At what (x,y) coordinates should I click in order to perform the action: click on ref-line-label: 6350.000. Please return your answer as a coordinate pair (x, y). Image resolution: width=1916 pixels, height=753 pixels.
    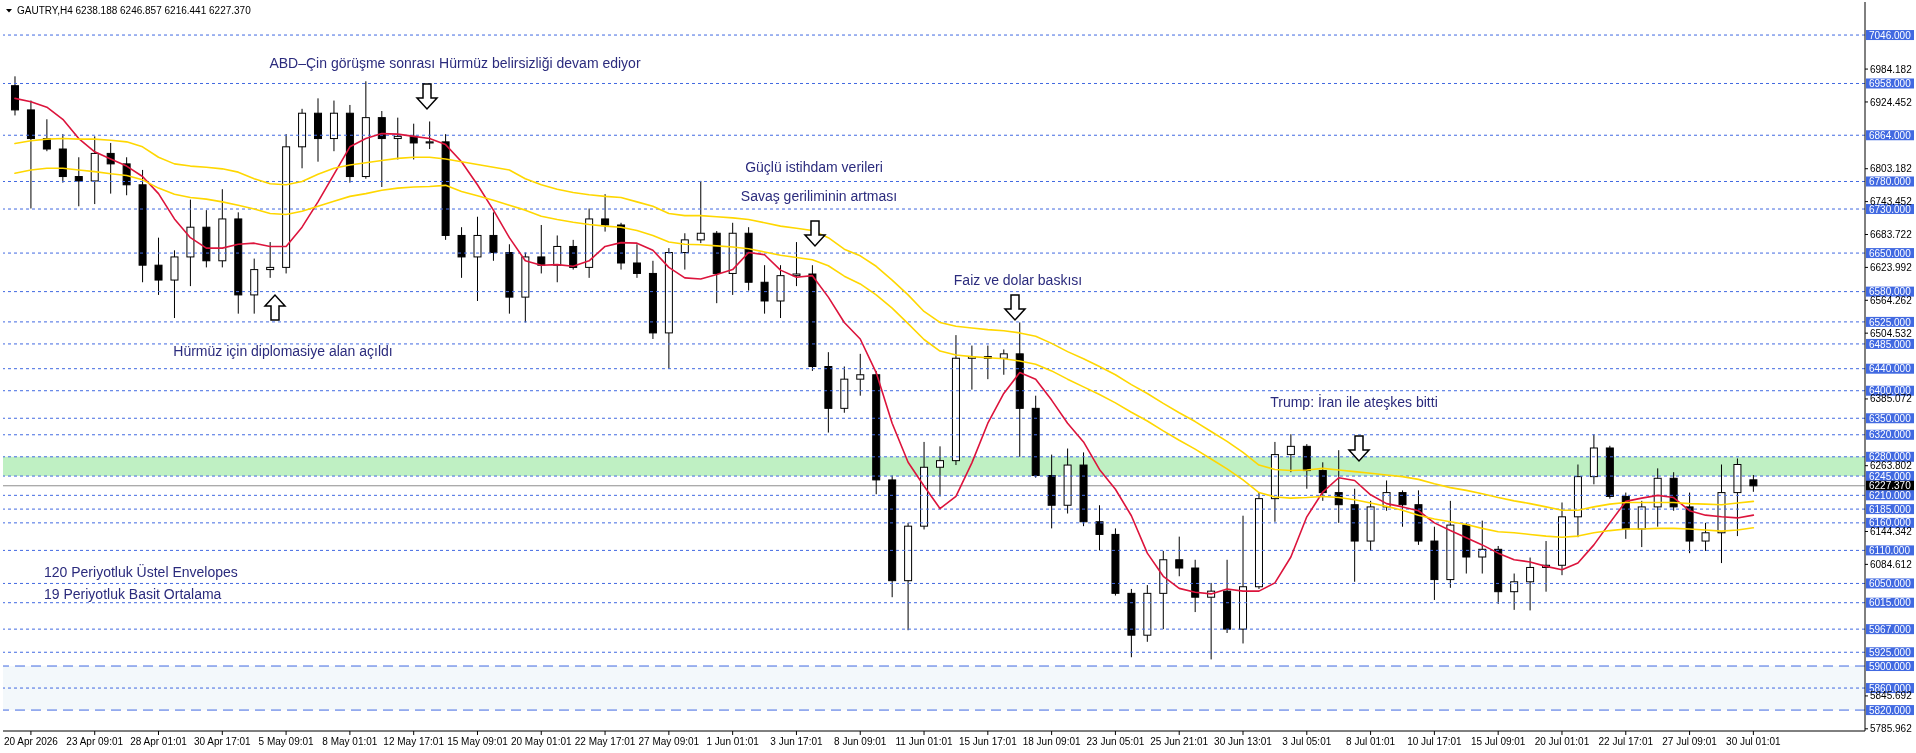
    Looking at the image, I should click on (1890, 418).